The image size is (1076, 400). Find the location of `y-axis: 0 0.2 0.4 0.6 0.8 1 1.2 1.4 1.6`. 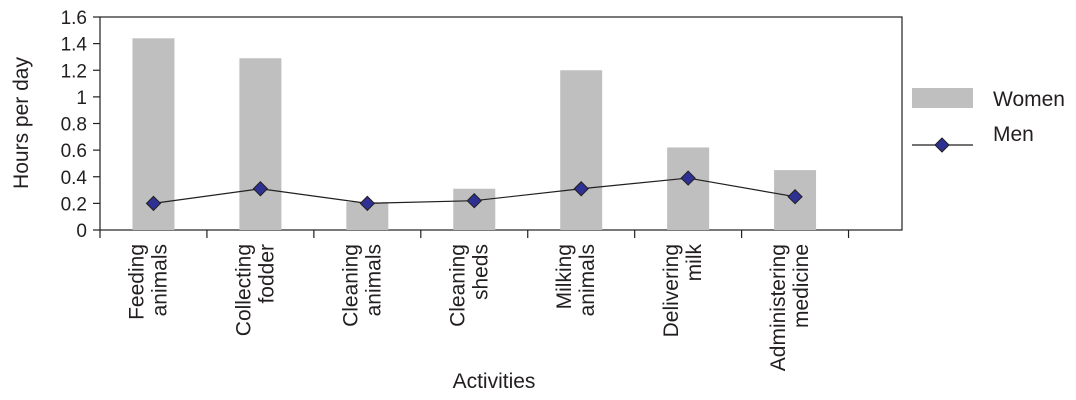

y-axis: 0 0.2 0.4 0.6 0.8 1 1.2 1.4 1.6 is located at coordinates (80, 125).